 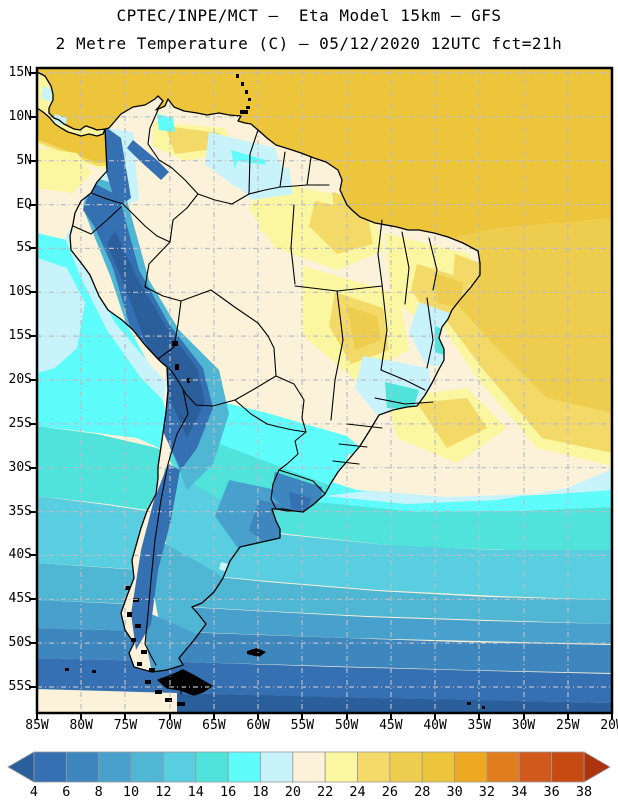 What do you see at coordinates (479, 725) in the screenshot?
I see `x-axis-label: 35W` at bounding box center [479, 725].